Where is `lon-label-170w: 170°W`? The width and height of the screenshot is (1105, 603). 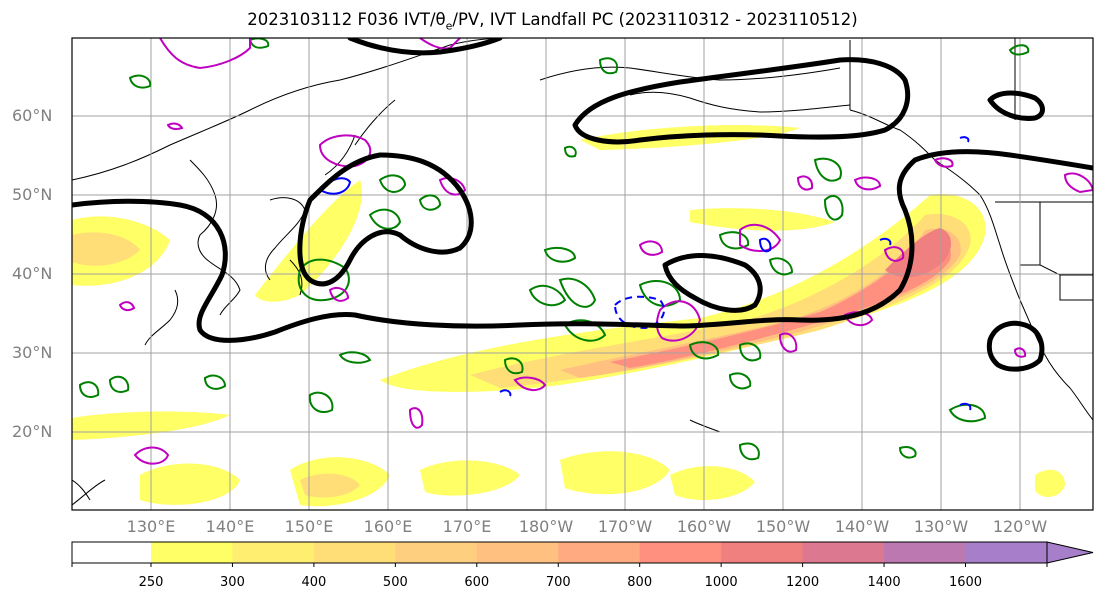
lon-label-170w: 170°W is located at coordinates (625, 526).